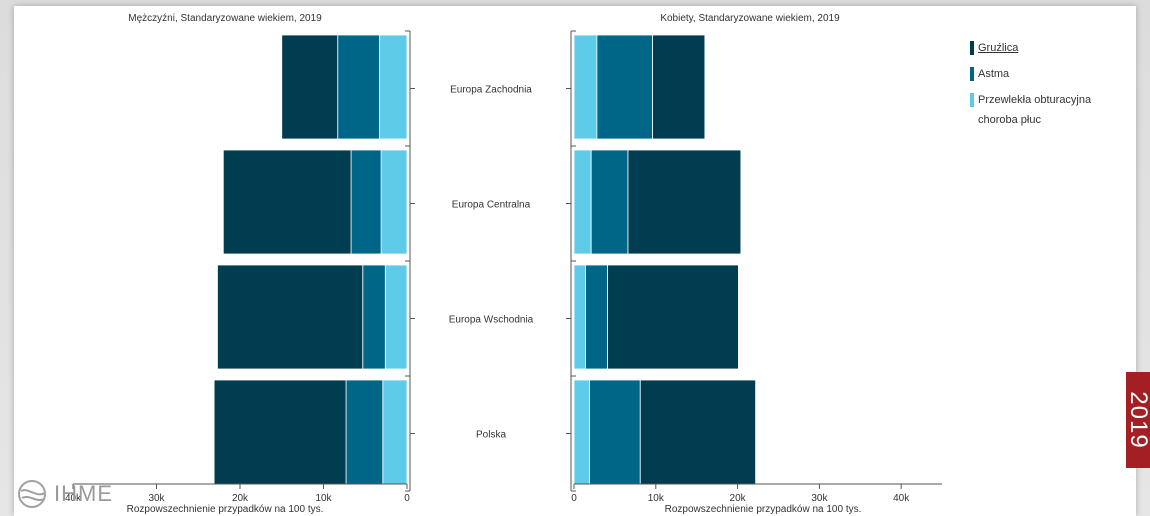  What do you see at coordinates (656, 498) in the screenshot?
I see `value-tick-label-women-1: 10k` at bounding box center [656, 498].